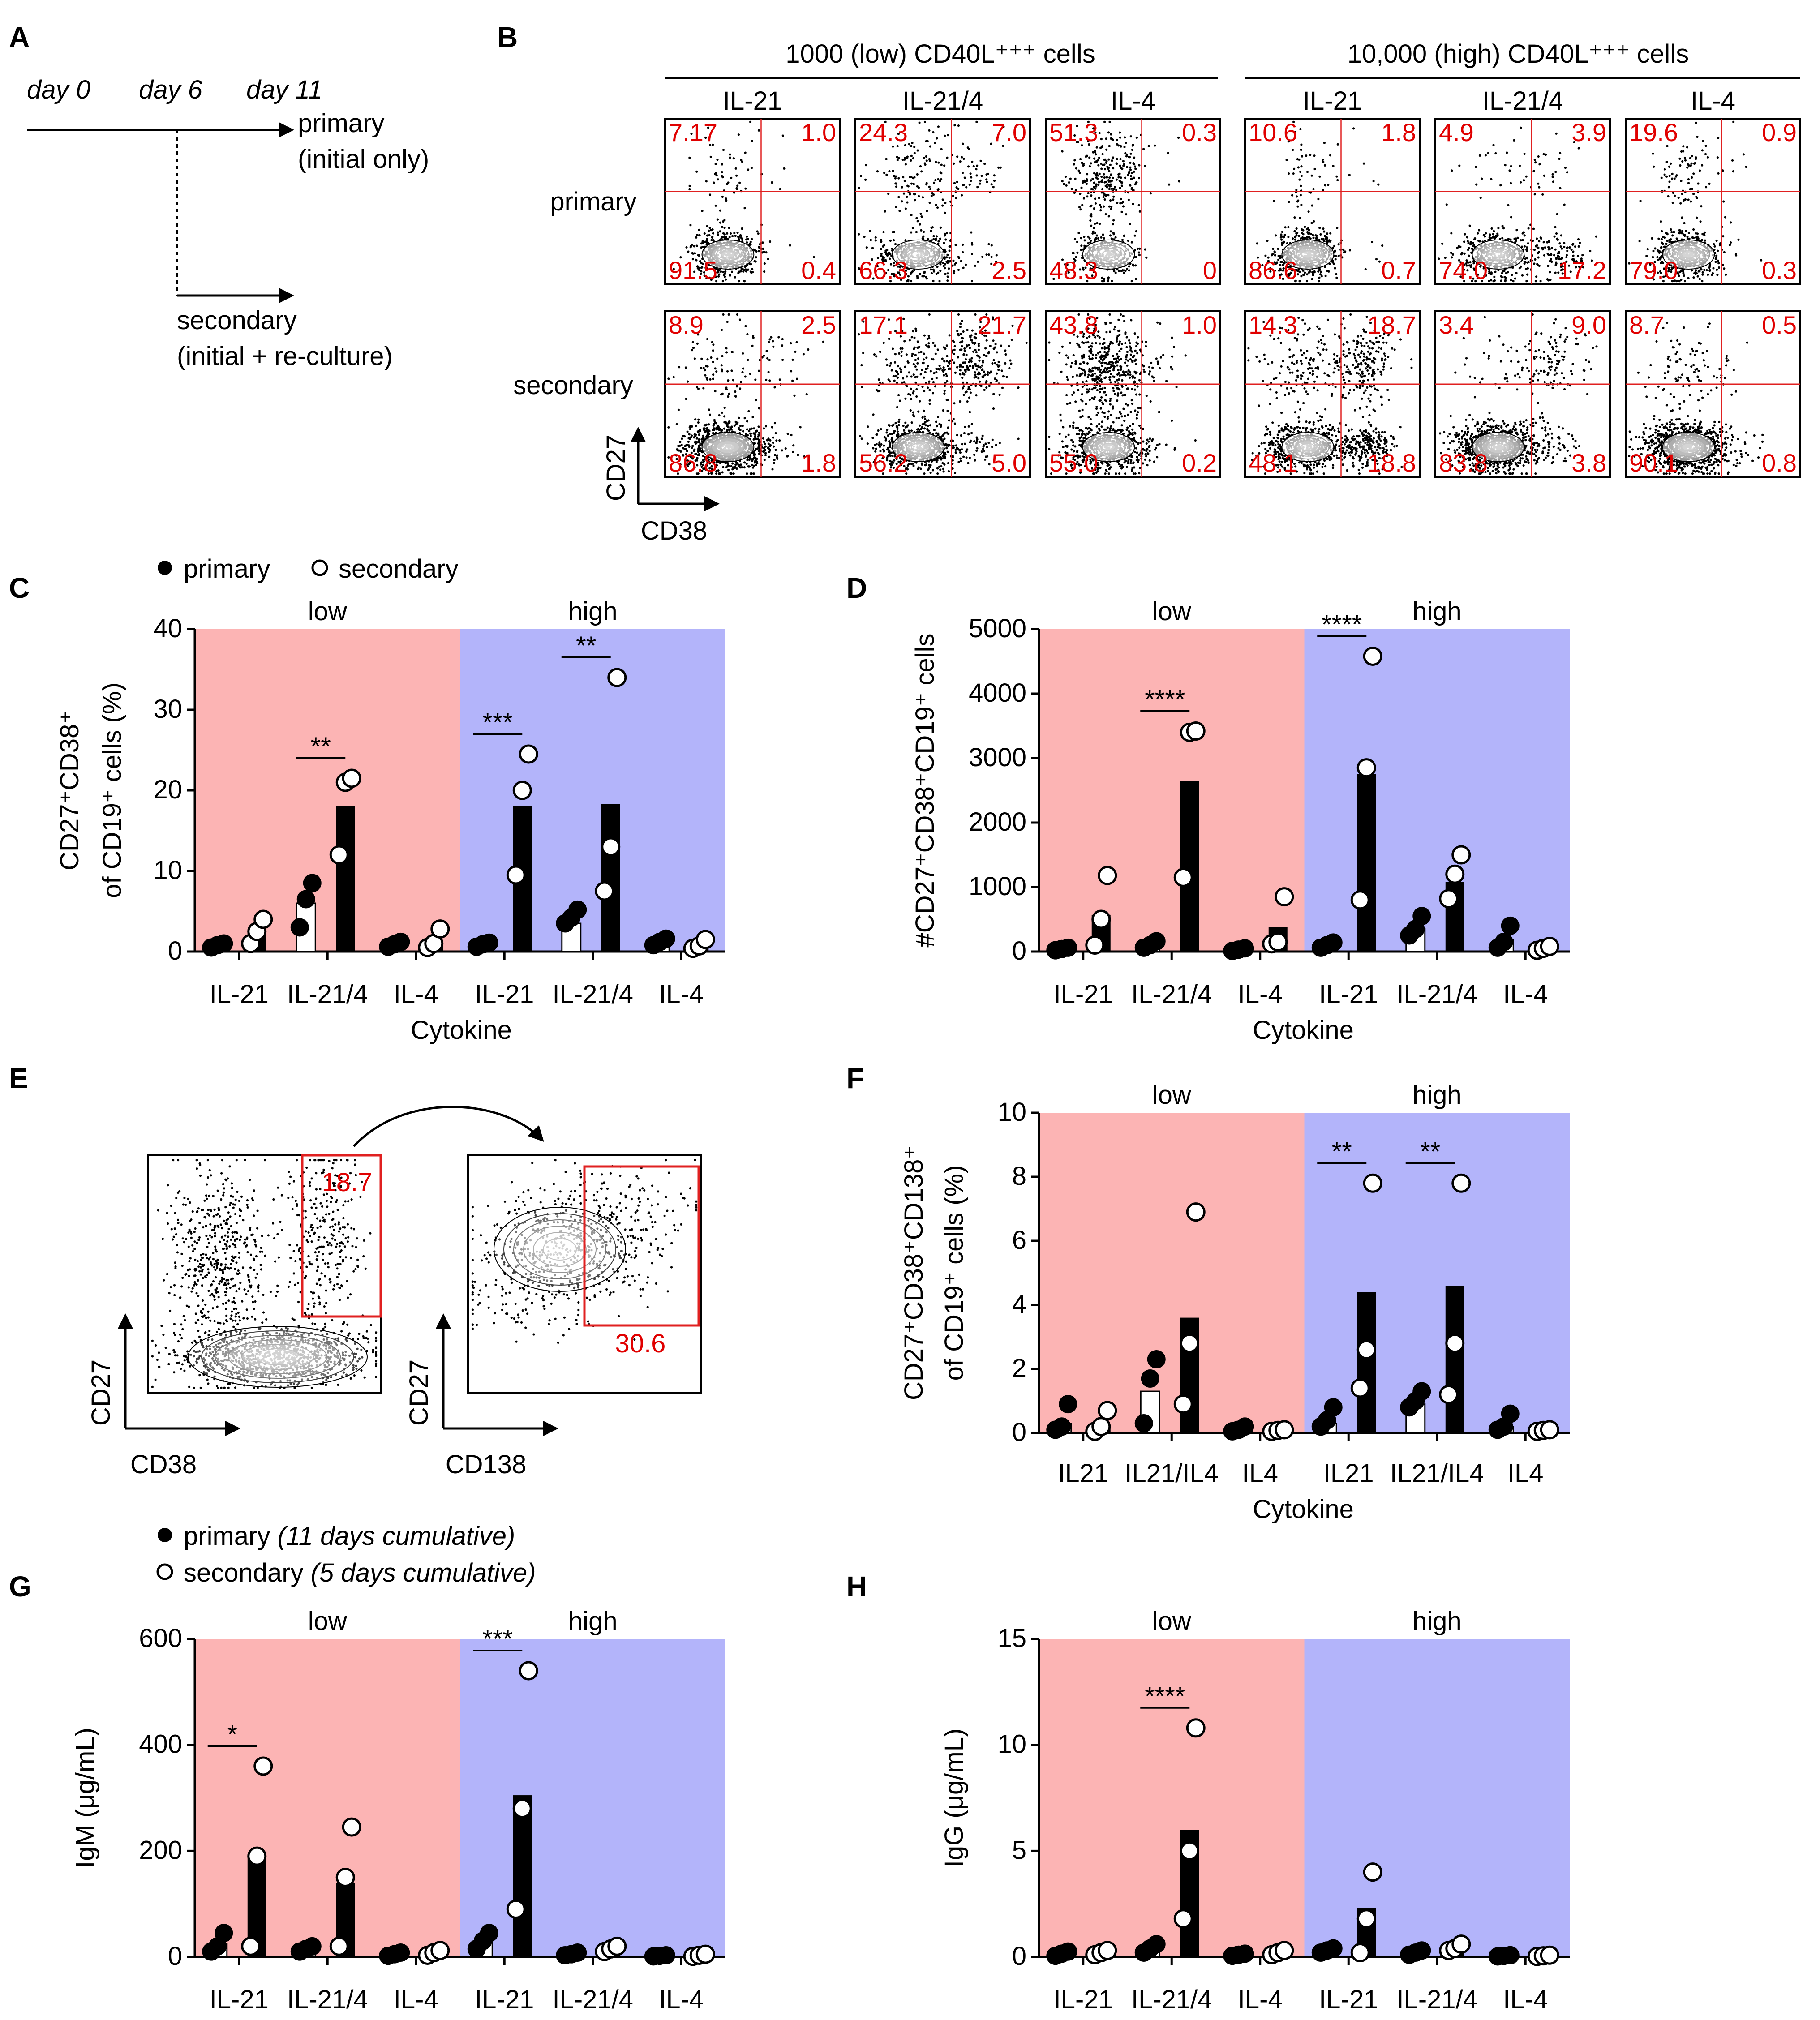  I want to click on quadrant-value: 19.6, so click(1653, 132).